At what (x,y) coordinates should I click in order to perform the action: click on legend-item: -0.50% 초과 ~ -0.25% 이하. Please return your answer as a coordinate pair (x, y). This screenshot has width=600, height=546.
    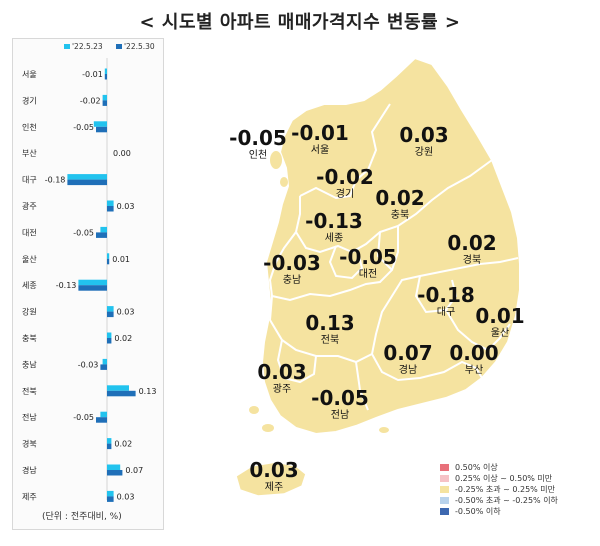
    Looking at the image, I should click on (515, 500).